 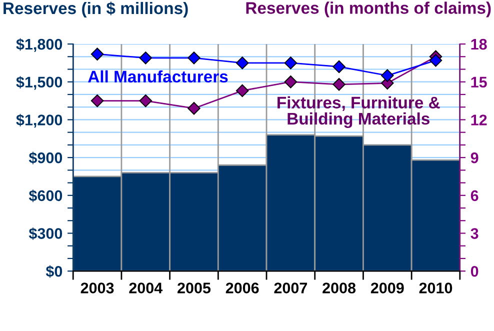 What do you see at coordinates (39, 121) in the screenshot?
I see `y-tick-label: $1,200` at bounding box center [39, 121].